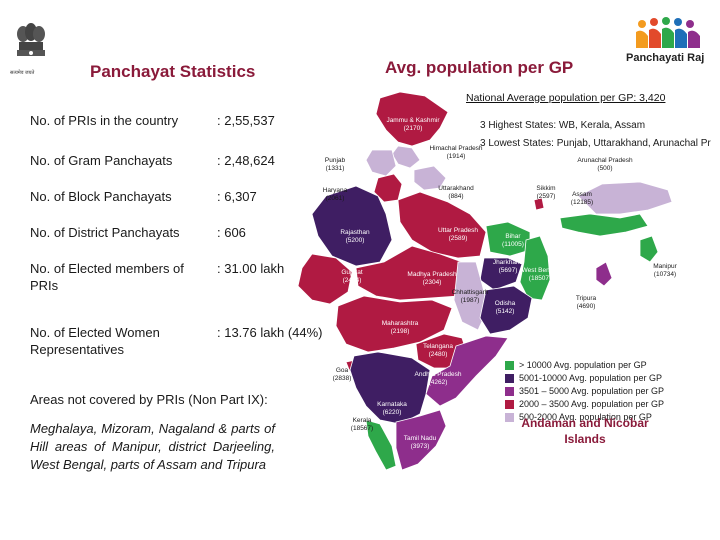  Describe the element at coordinates (583, 365) in the screenshot. I see `legend-label: > 10000 Avg. population per GP` at that location.